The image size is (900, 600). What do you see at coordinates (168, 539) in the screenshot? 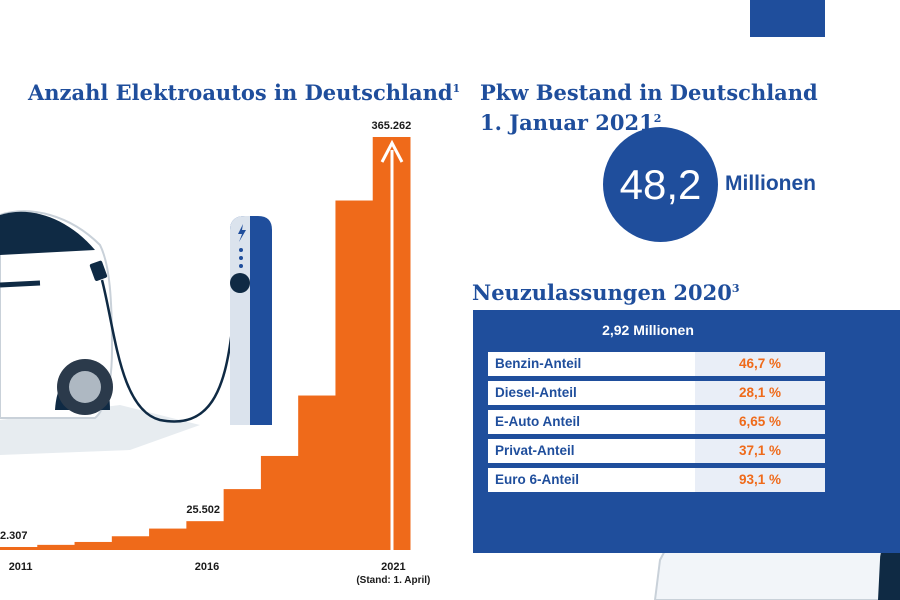
I see `bar-2015` at bounding box center [168, 539].